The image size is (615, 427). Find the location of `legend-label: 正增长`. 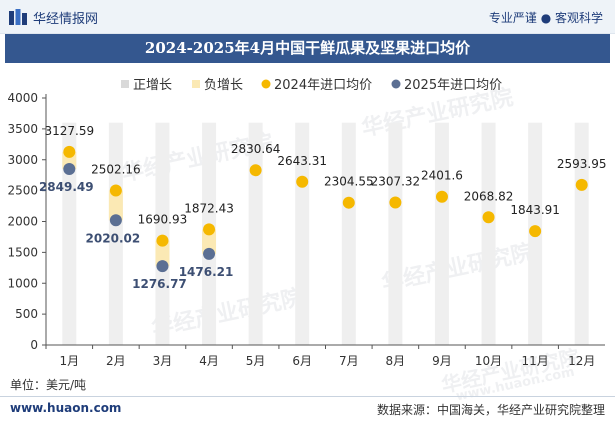

legend-label: 正增长 is located at coordinates (152, 85).